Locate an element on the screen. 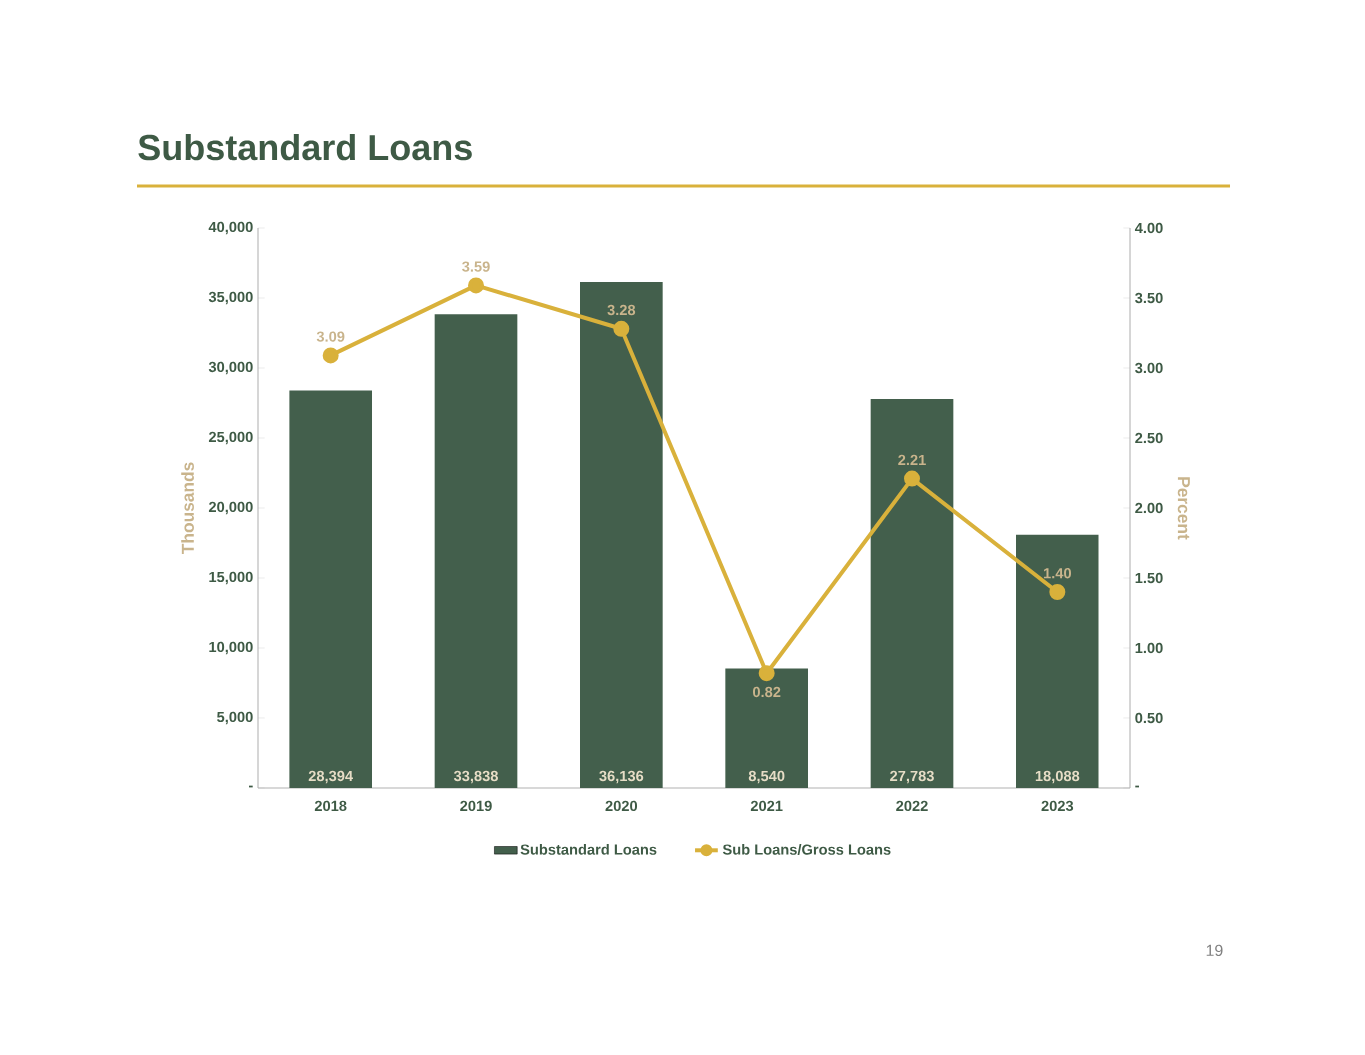 This screenshot has width=1365, height=1055. data-label: 36,136 is located at coordinates (621, 777).